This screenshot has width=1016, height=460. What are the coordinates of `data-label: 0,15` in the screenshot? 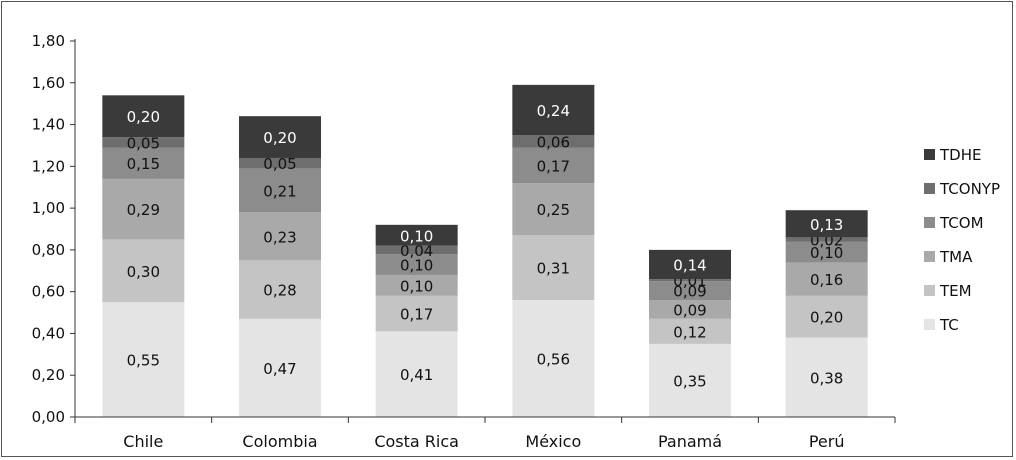 It's located at (143, 164).